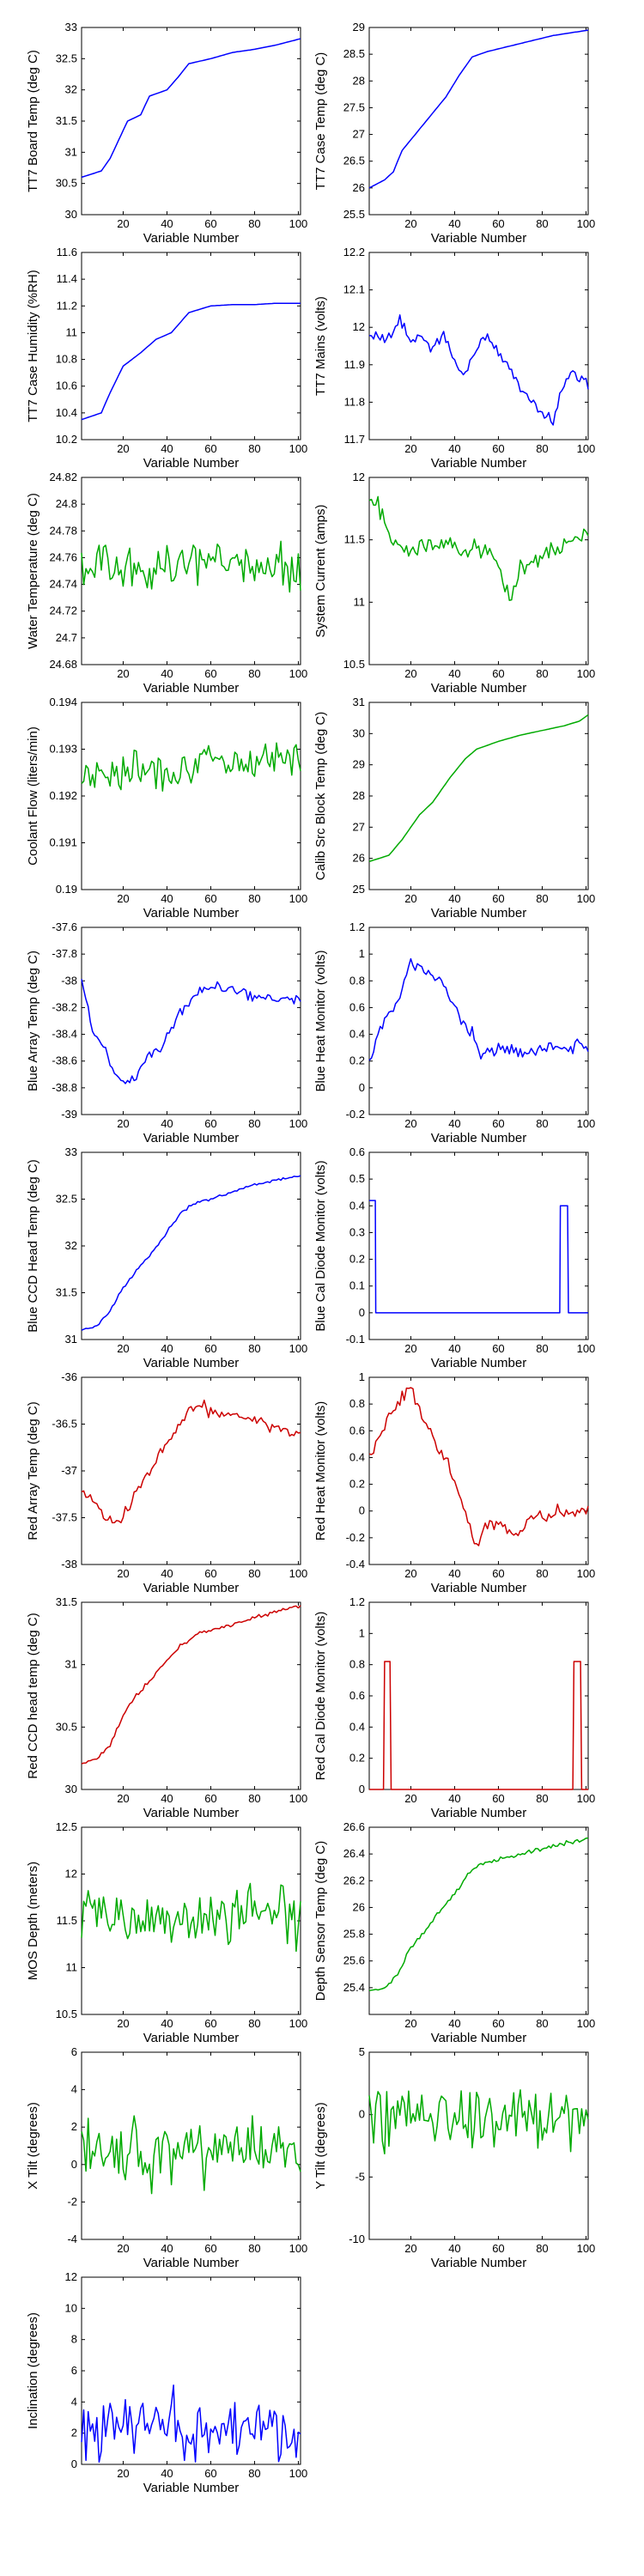  What do you see at coordinates (359, 187) in the screenshot?
I see `y-tick-label: 26` at bounding box center [359, 187].